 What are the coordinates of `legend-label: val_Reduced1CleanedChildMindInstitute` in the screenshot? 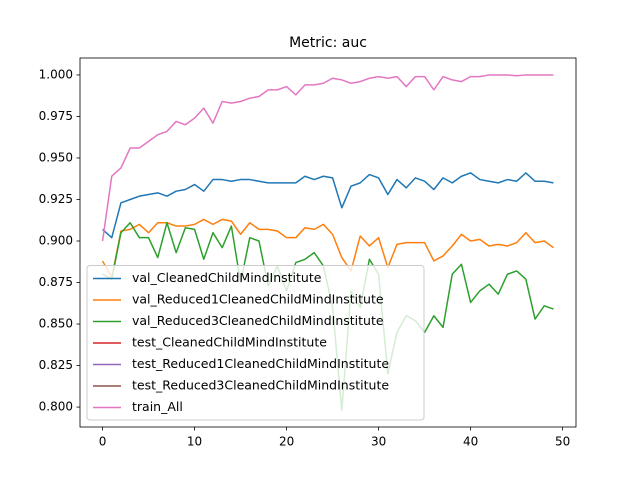 It's located at (258, 299).